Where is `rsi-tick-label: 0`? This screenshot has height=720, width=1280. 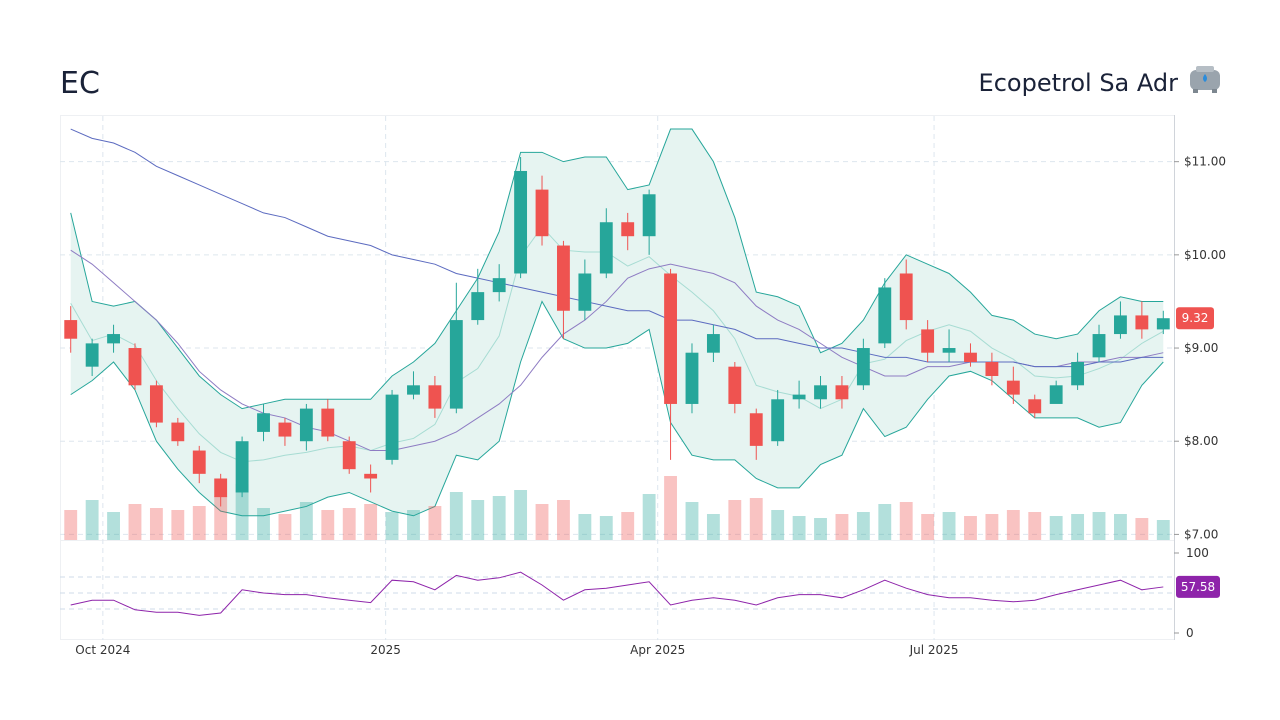
rsi-tick-label: 0 is located at coordinates (1190, 633).